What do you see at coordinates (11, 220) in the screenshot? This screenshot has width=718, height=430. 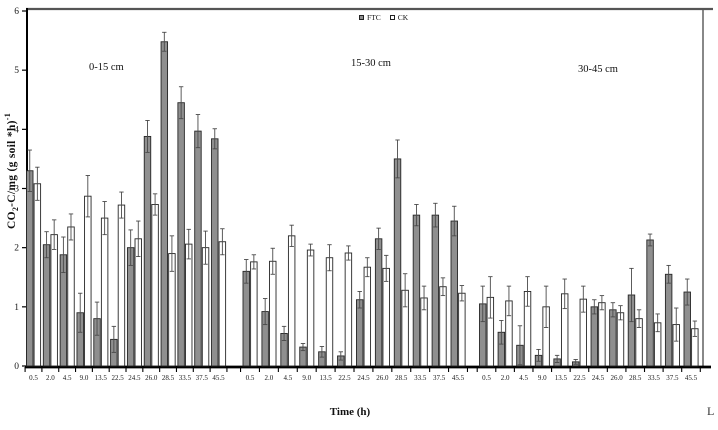 I see `y-axis-title-prefix: CO` at bounding box center [11, 220].